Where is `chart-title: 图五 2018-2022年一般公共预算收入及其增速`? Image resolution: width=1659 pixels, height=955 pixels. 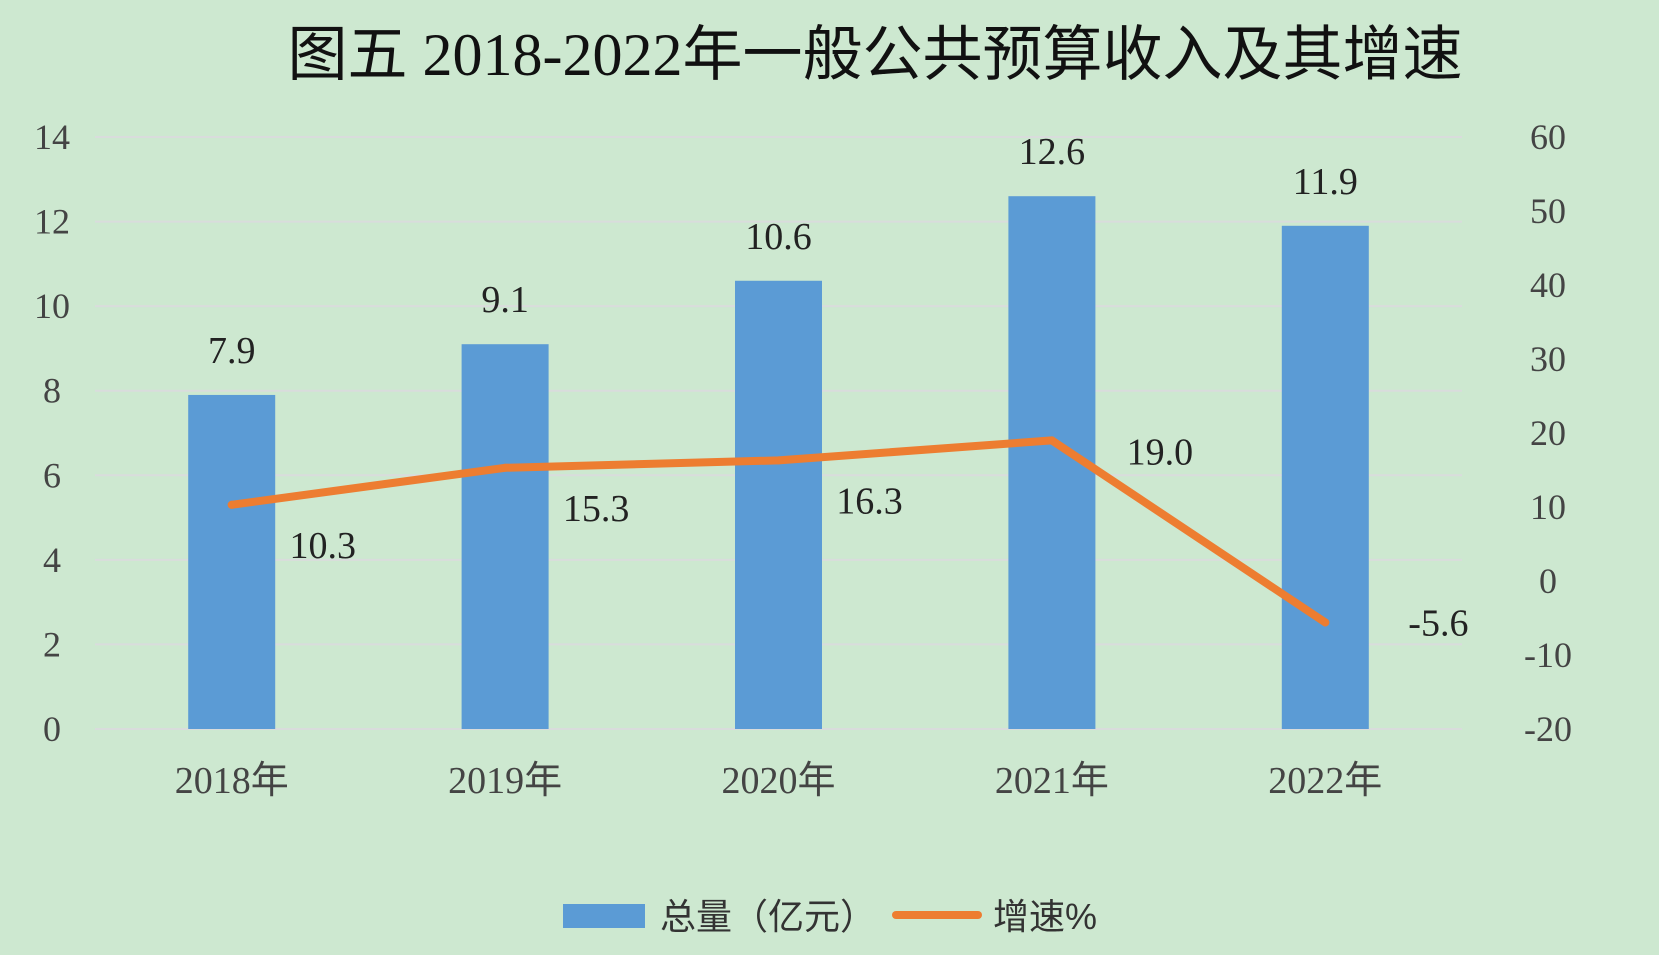
chart-title: 图五 2018-2022年一般公共预算收入及其增速 is located at coordinates (875, 55).